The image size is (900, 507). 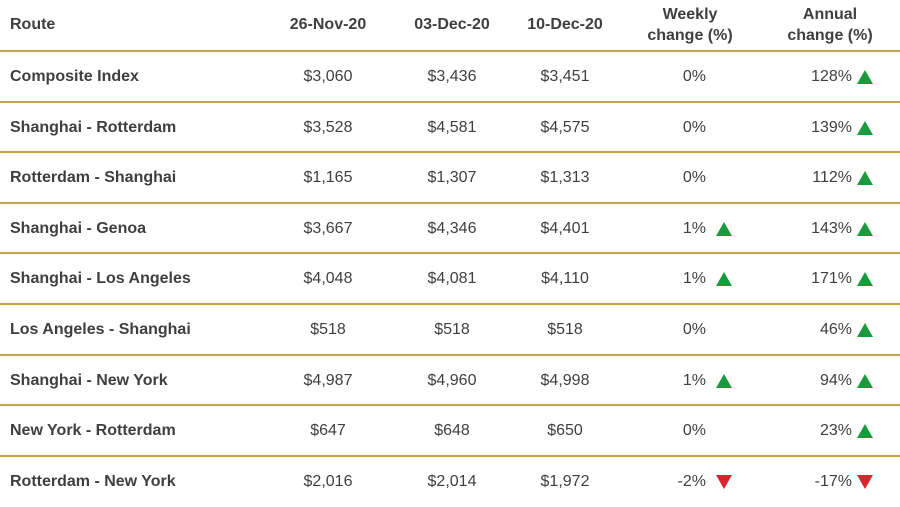 What do you see at coordinates (328, 228) in the screenshot?
I see `rate-date-1: $3,667` at bounding box center [328, 228].